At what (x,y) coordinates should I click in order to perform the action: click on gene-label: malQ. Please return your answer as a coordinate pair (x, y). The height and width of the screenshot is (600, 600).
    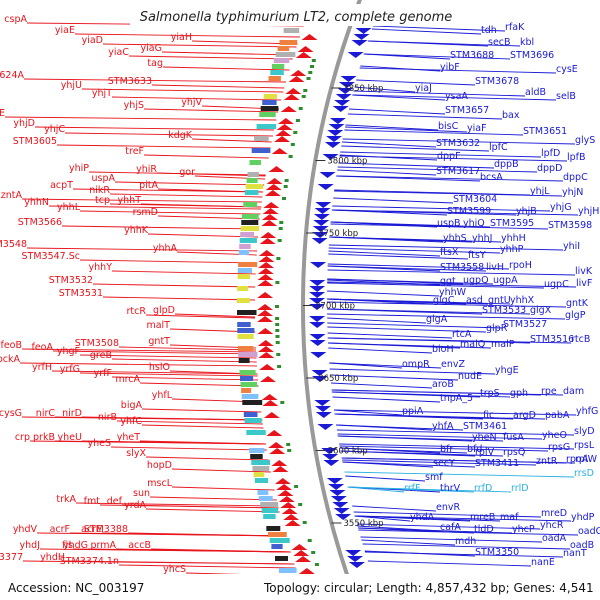
    Looking at the image, I should click on (472, 344).